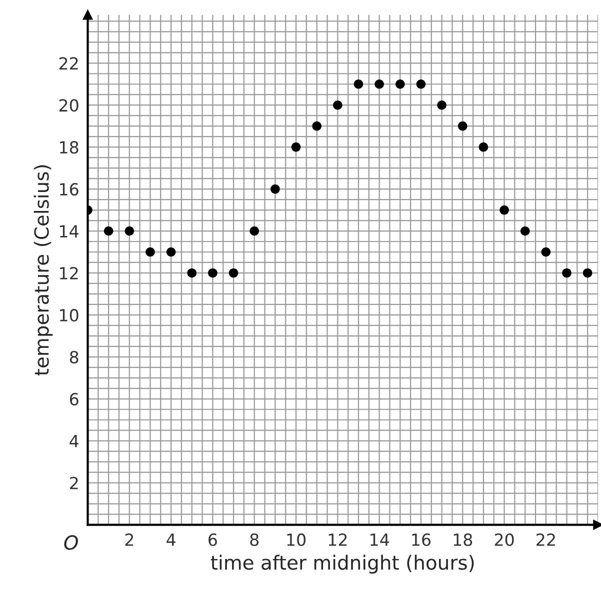  Describe the element at coordinates (342, 564) in the screenshot. I see `x-axis-title: time after midnight (hours)` at that location.